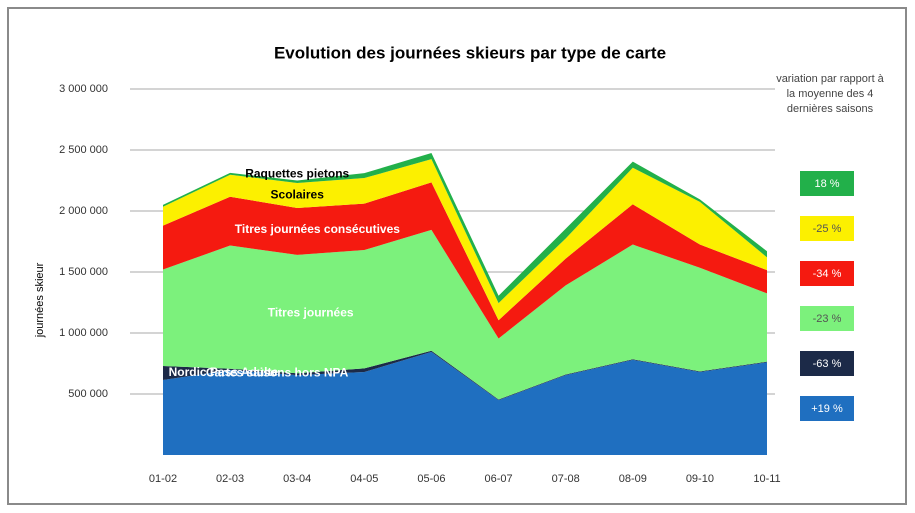 This screenshot has height=513, width=915. I want to click on x-tick-label: 03-04, so click(297, 479).